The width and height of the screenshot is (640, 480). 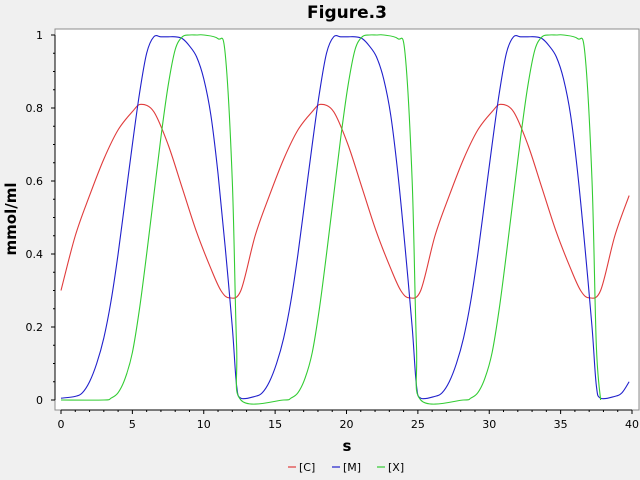 What do you see at coordinates (204, 424) in the screenshot?
I see `x-tick-label: 10` at bounding box center [204, 424].